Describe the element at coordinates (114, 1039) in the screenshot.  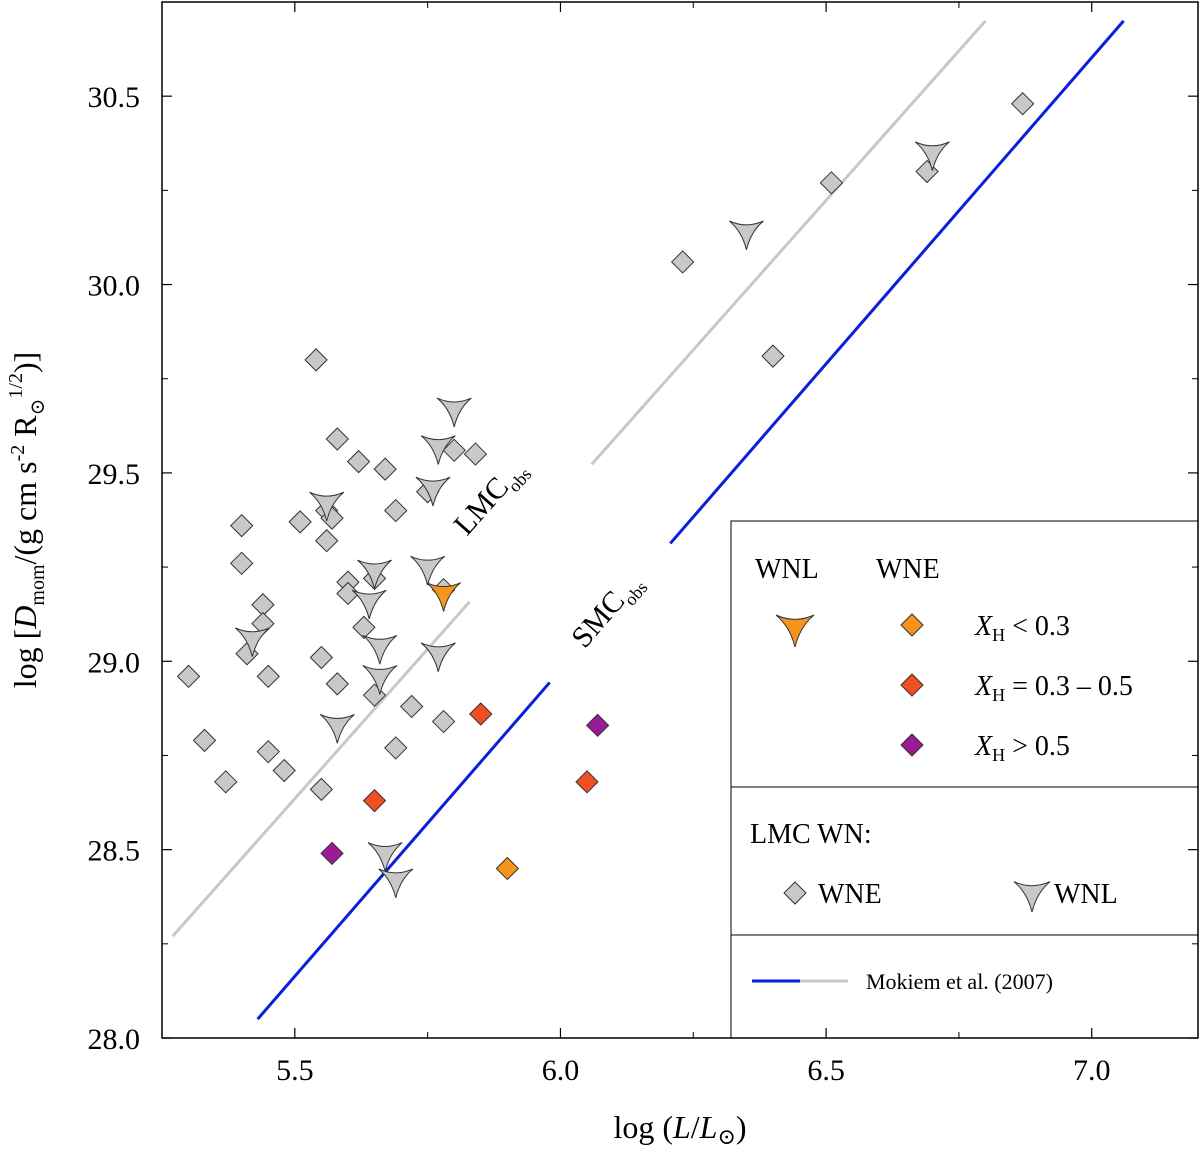
I see `y-tick-label: 28.0` at that location.